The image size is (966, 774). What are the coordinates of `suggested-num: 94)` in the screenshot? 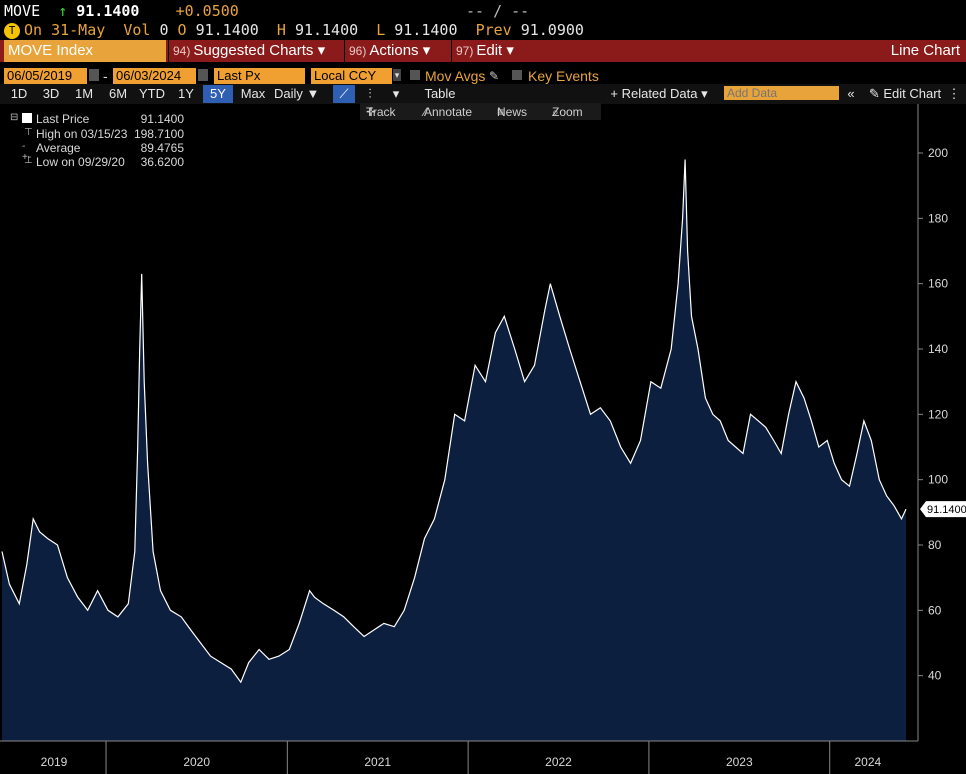 It's located at (182, 51).